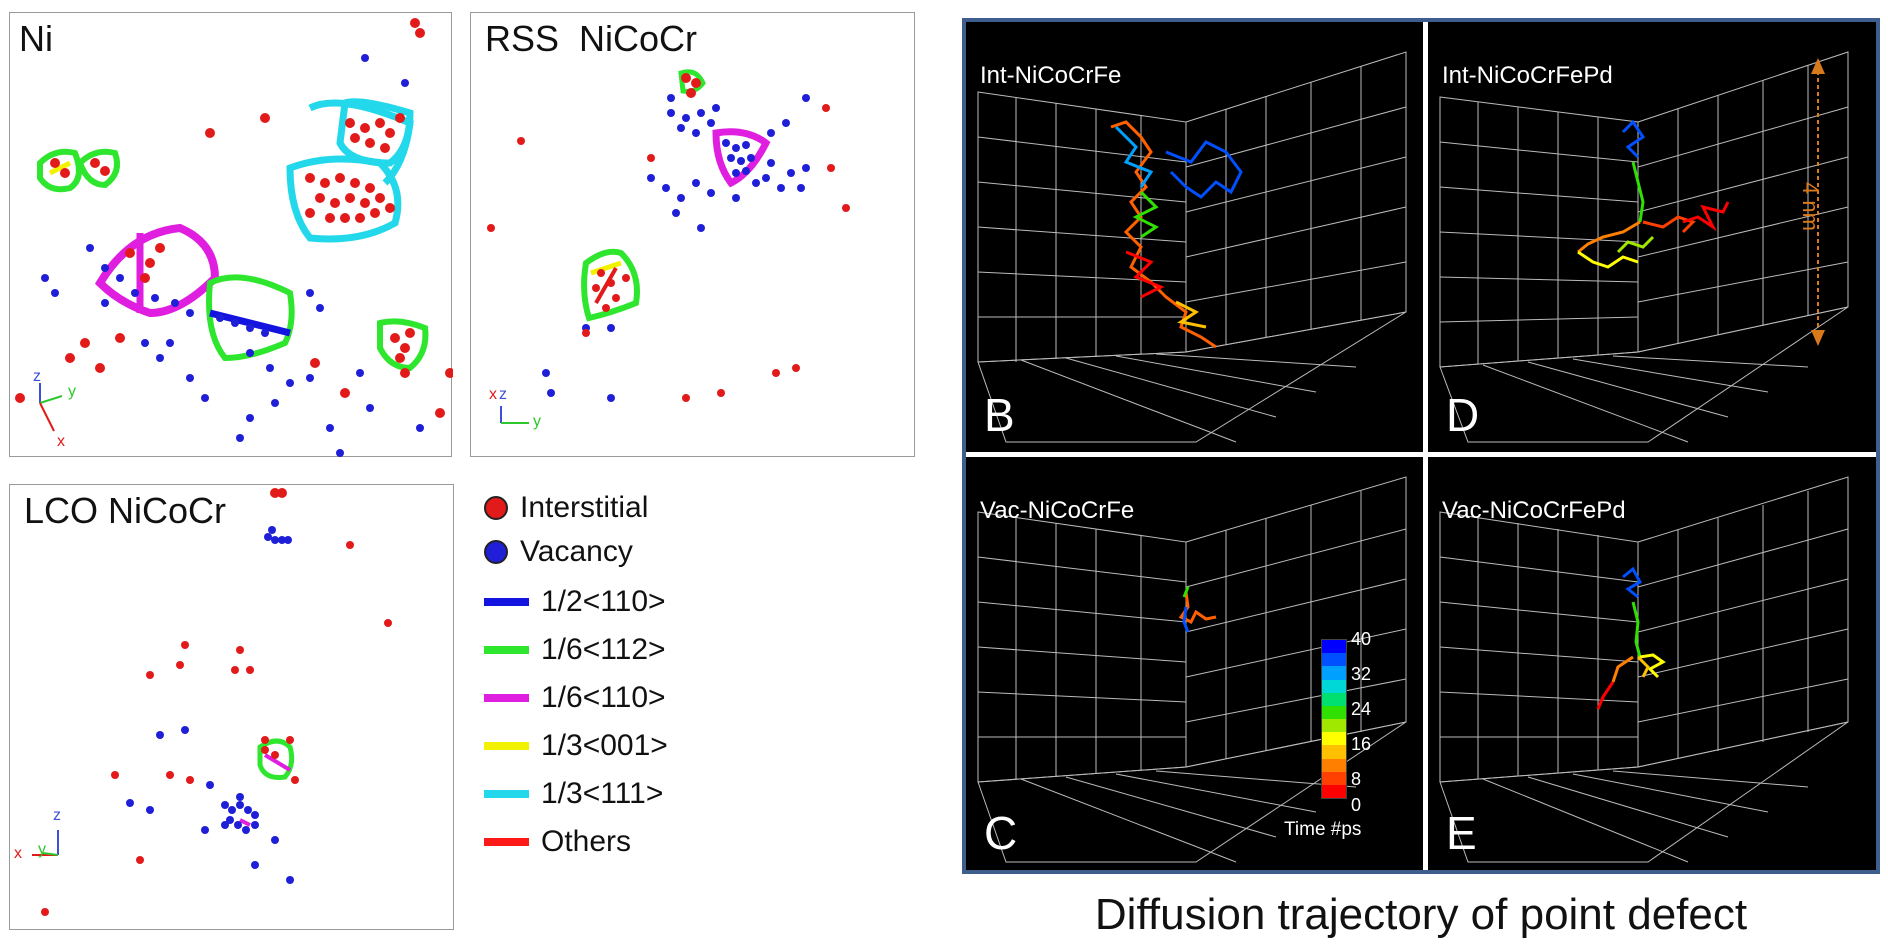 The image size is (1888, 950). What do you see at coordinates (1421, 914) in the screenshot?
I see `figure-caption: Diffusion trajectory of point defect` at bounding box center [1421, 914].